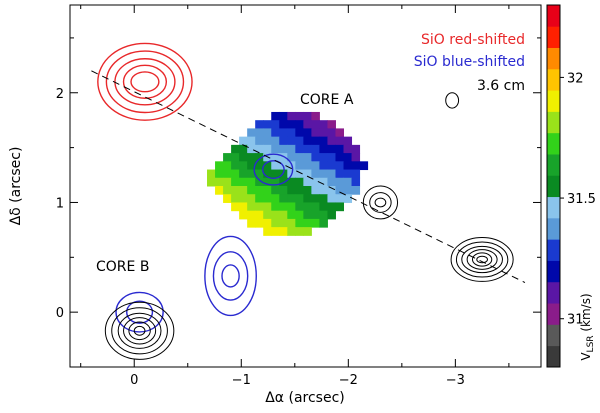 Image resolution: width=600 pixels, height=413 pixels. What do you see at coordinates (305, 398) in the screenshot?
I see `x-axis-label: Δα (arcsec)` at bounding box center [305, 398].